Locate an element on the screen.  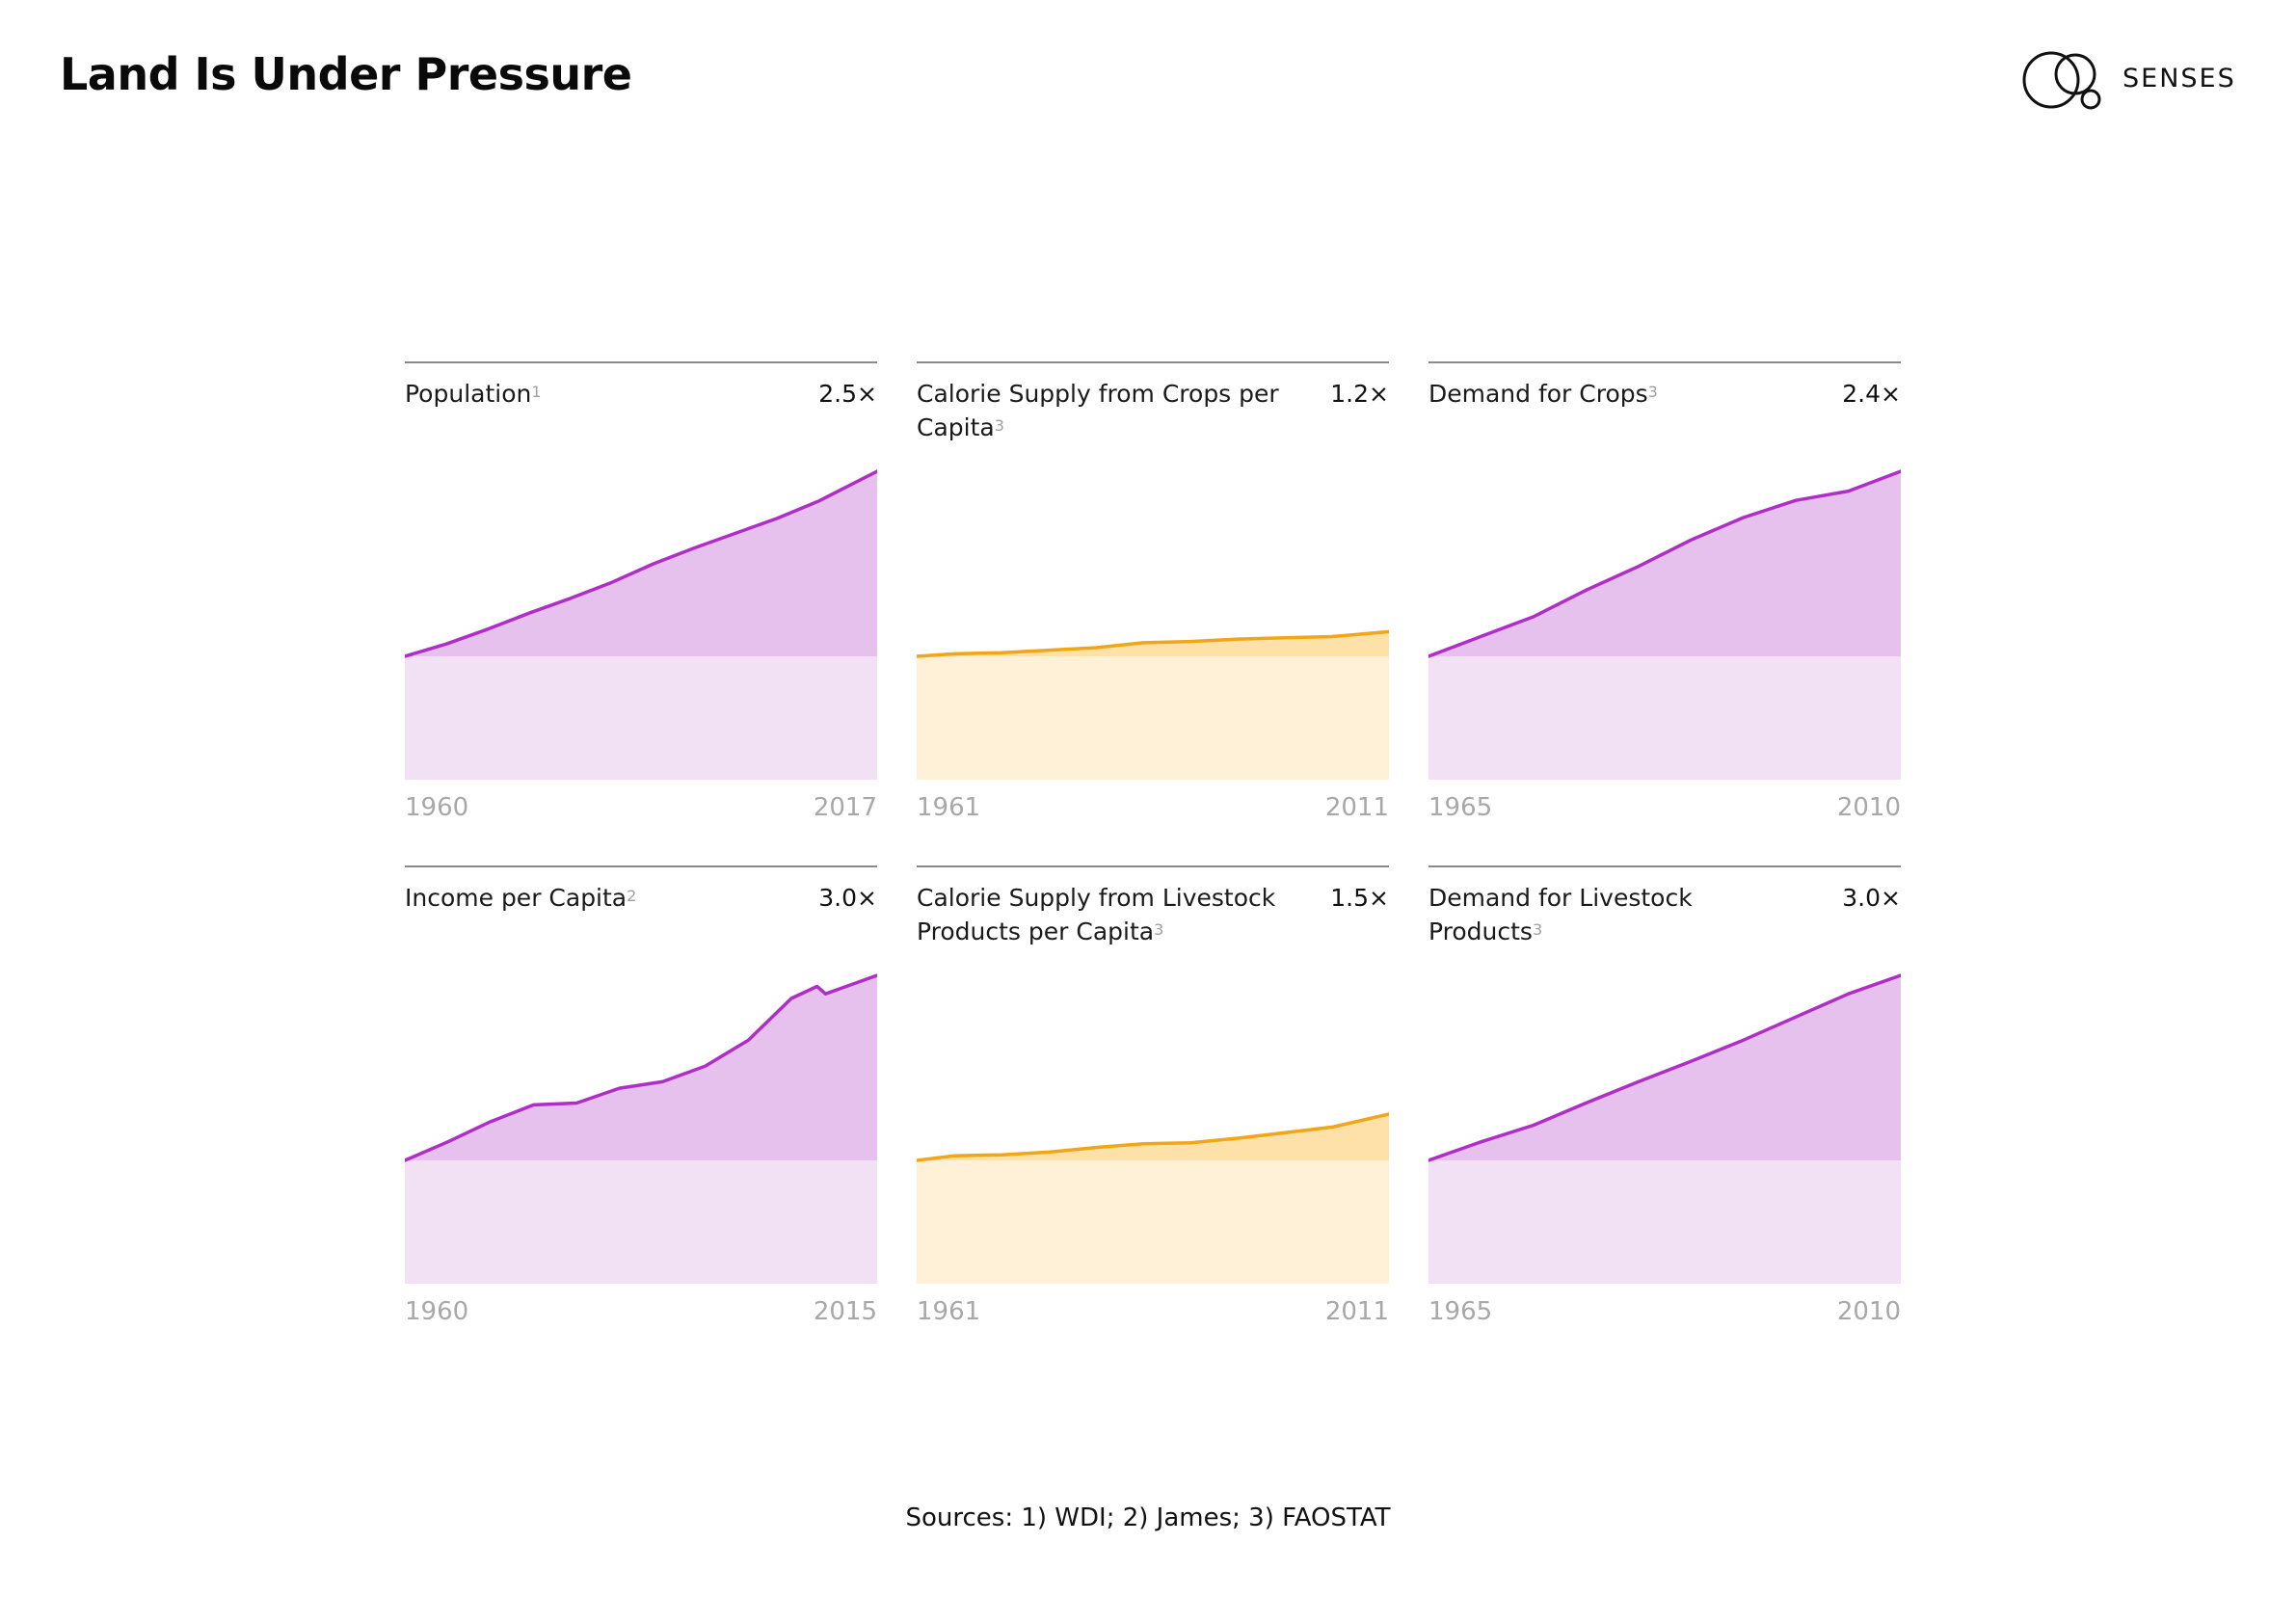
chart-panel-population: Population1 2.5× 1960 2017 is located at coordinates (641, 612).